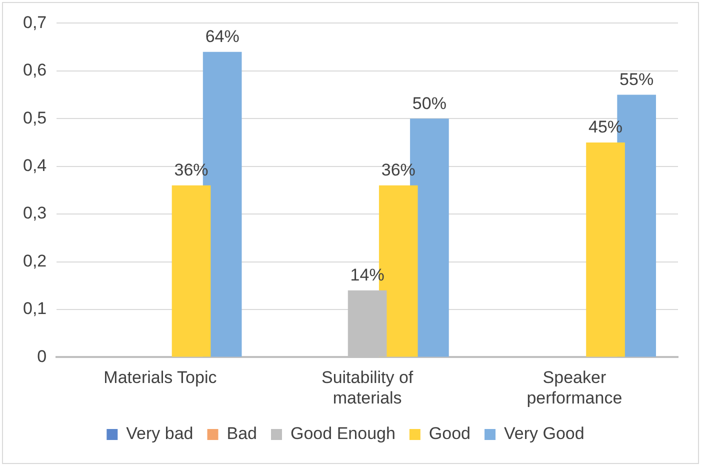 Image resolution: width=705 pixels, height=468 pixels. What do you see at coordinates (242, 434) in the screenshot?
I see `legend-label: Bad` at bounding box center [242, 434].